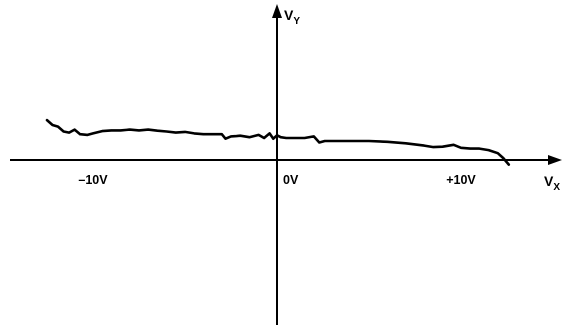  What do you see at coordinates (93, 180) in the screenshot?
I see `x-tick-label: –10V` at bounding box center [93, 180].